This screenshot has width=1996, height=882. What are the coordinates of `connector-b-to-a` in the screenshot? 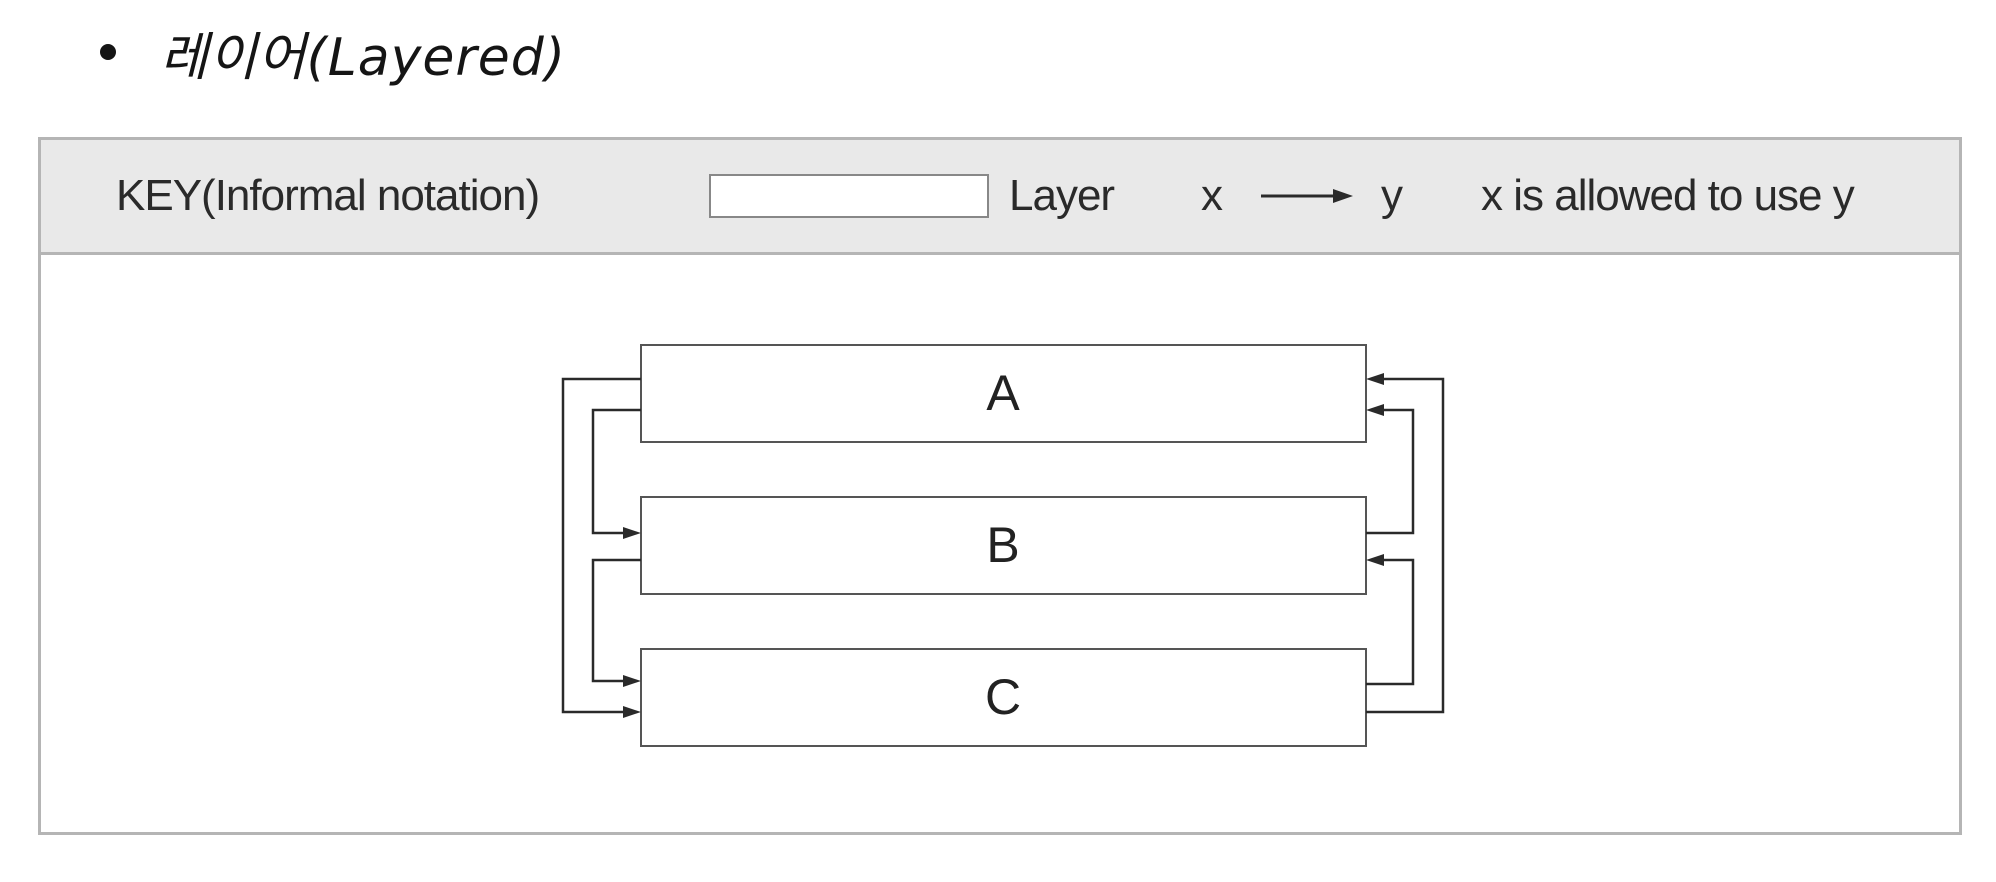 It's located at (1390, 471).